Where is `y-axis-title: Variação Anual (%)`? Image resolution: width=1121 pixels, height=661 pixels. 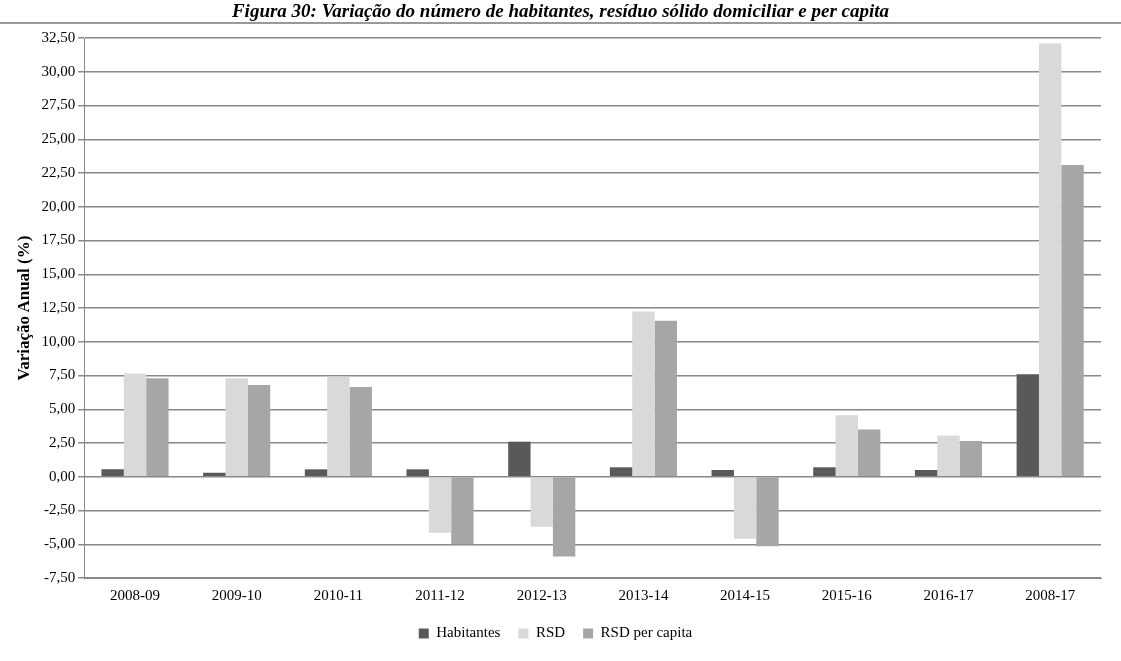
y-axis-title: Variação Anual (%) is located at coordinates (23, 308).